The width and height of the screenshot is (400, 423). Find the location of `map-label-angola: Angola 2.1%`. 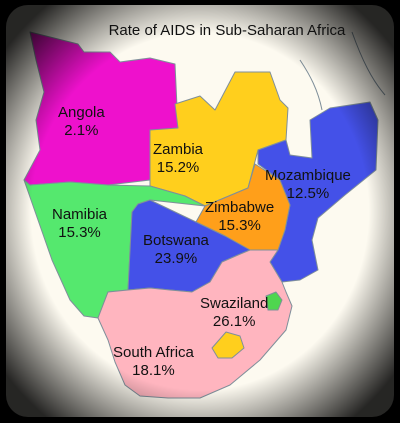

map-label-angola: Angola 2.1% is located at coordinates (81, 122).